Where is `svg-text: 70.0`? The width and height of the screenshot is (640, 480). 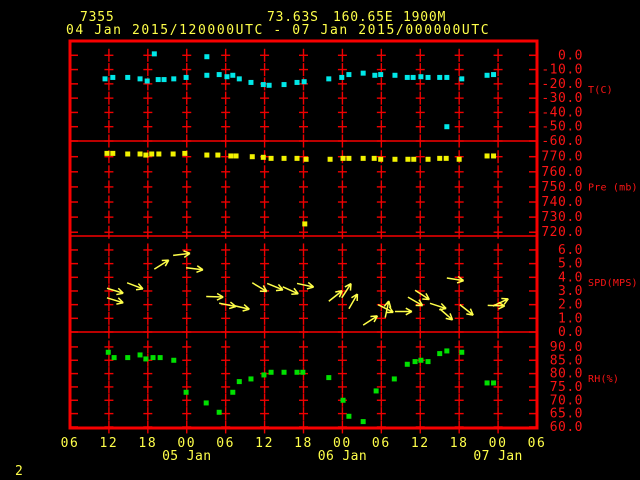 svg-text: 70.0 is located at coordinates (566, 400).